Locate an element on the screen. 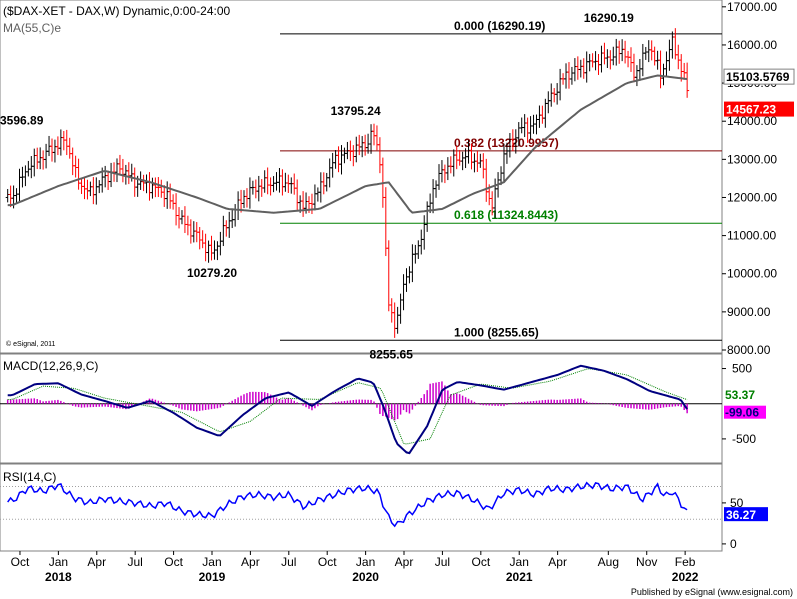 The height and width of the screenshot is (599, 797). macd-line is located at coordinates (347, 409).